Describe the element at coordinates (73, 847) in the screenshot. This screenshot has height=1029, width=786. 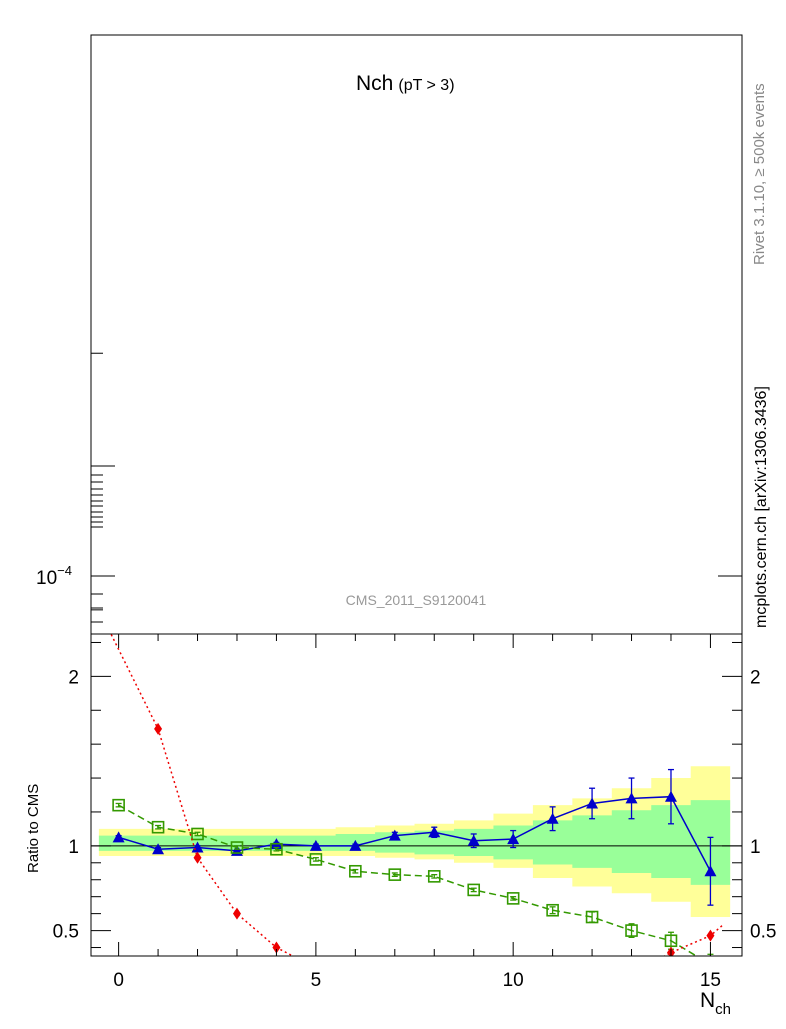
I see `y-tick-label: 1` at that location.